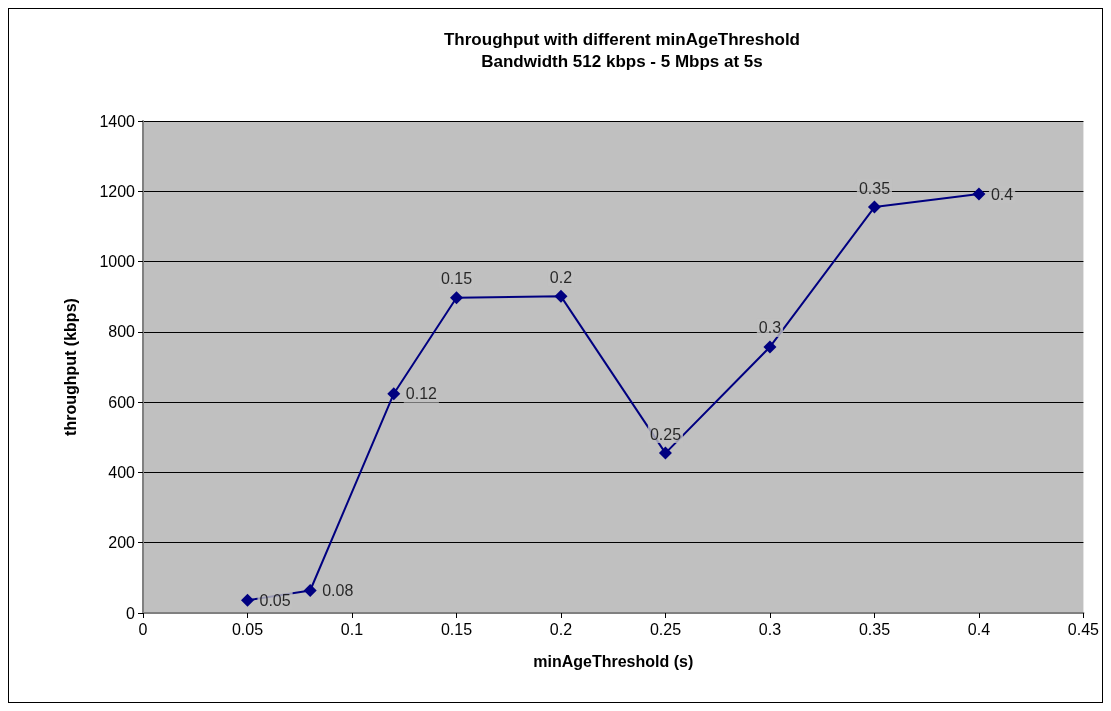 This screenshot has height=711, width=1111. I want to click on x-tick-label: 0.25, so click(665, 629).